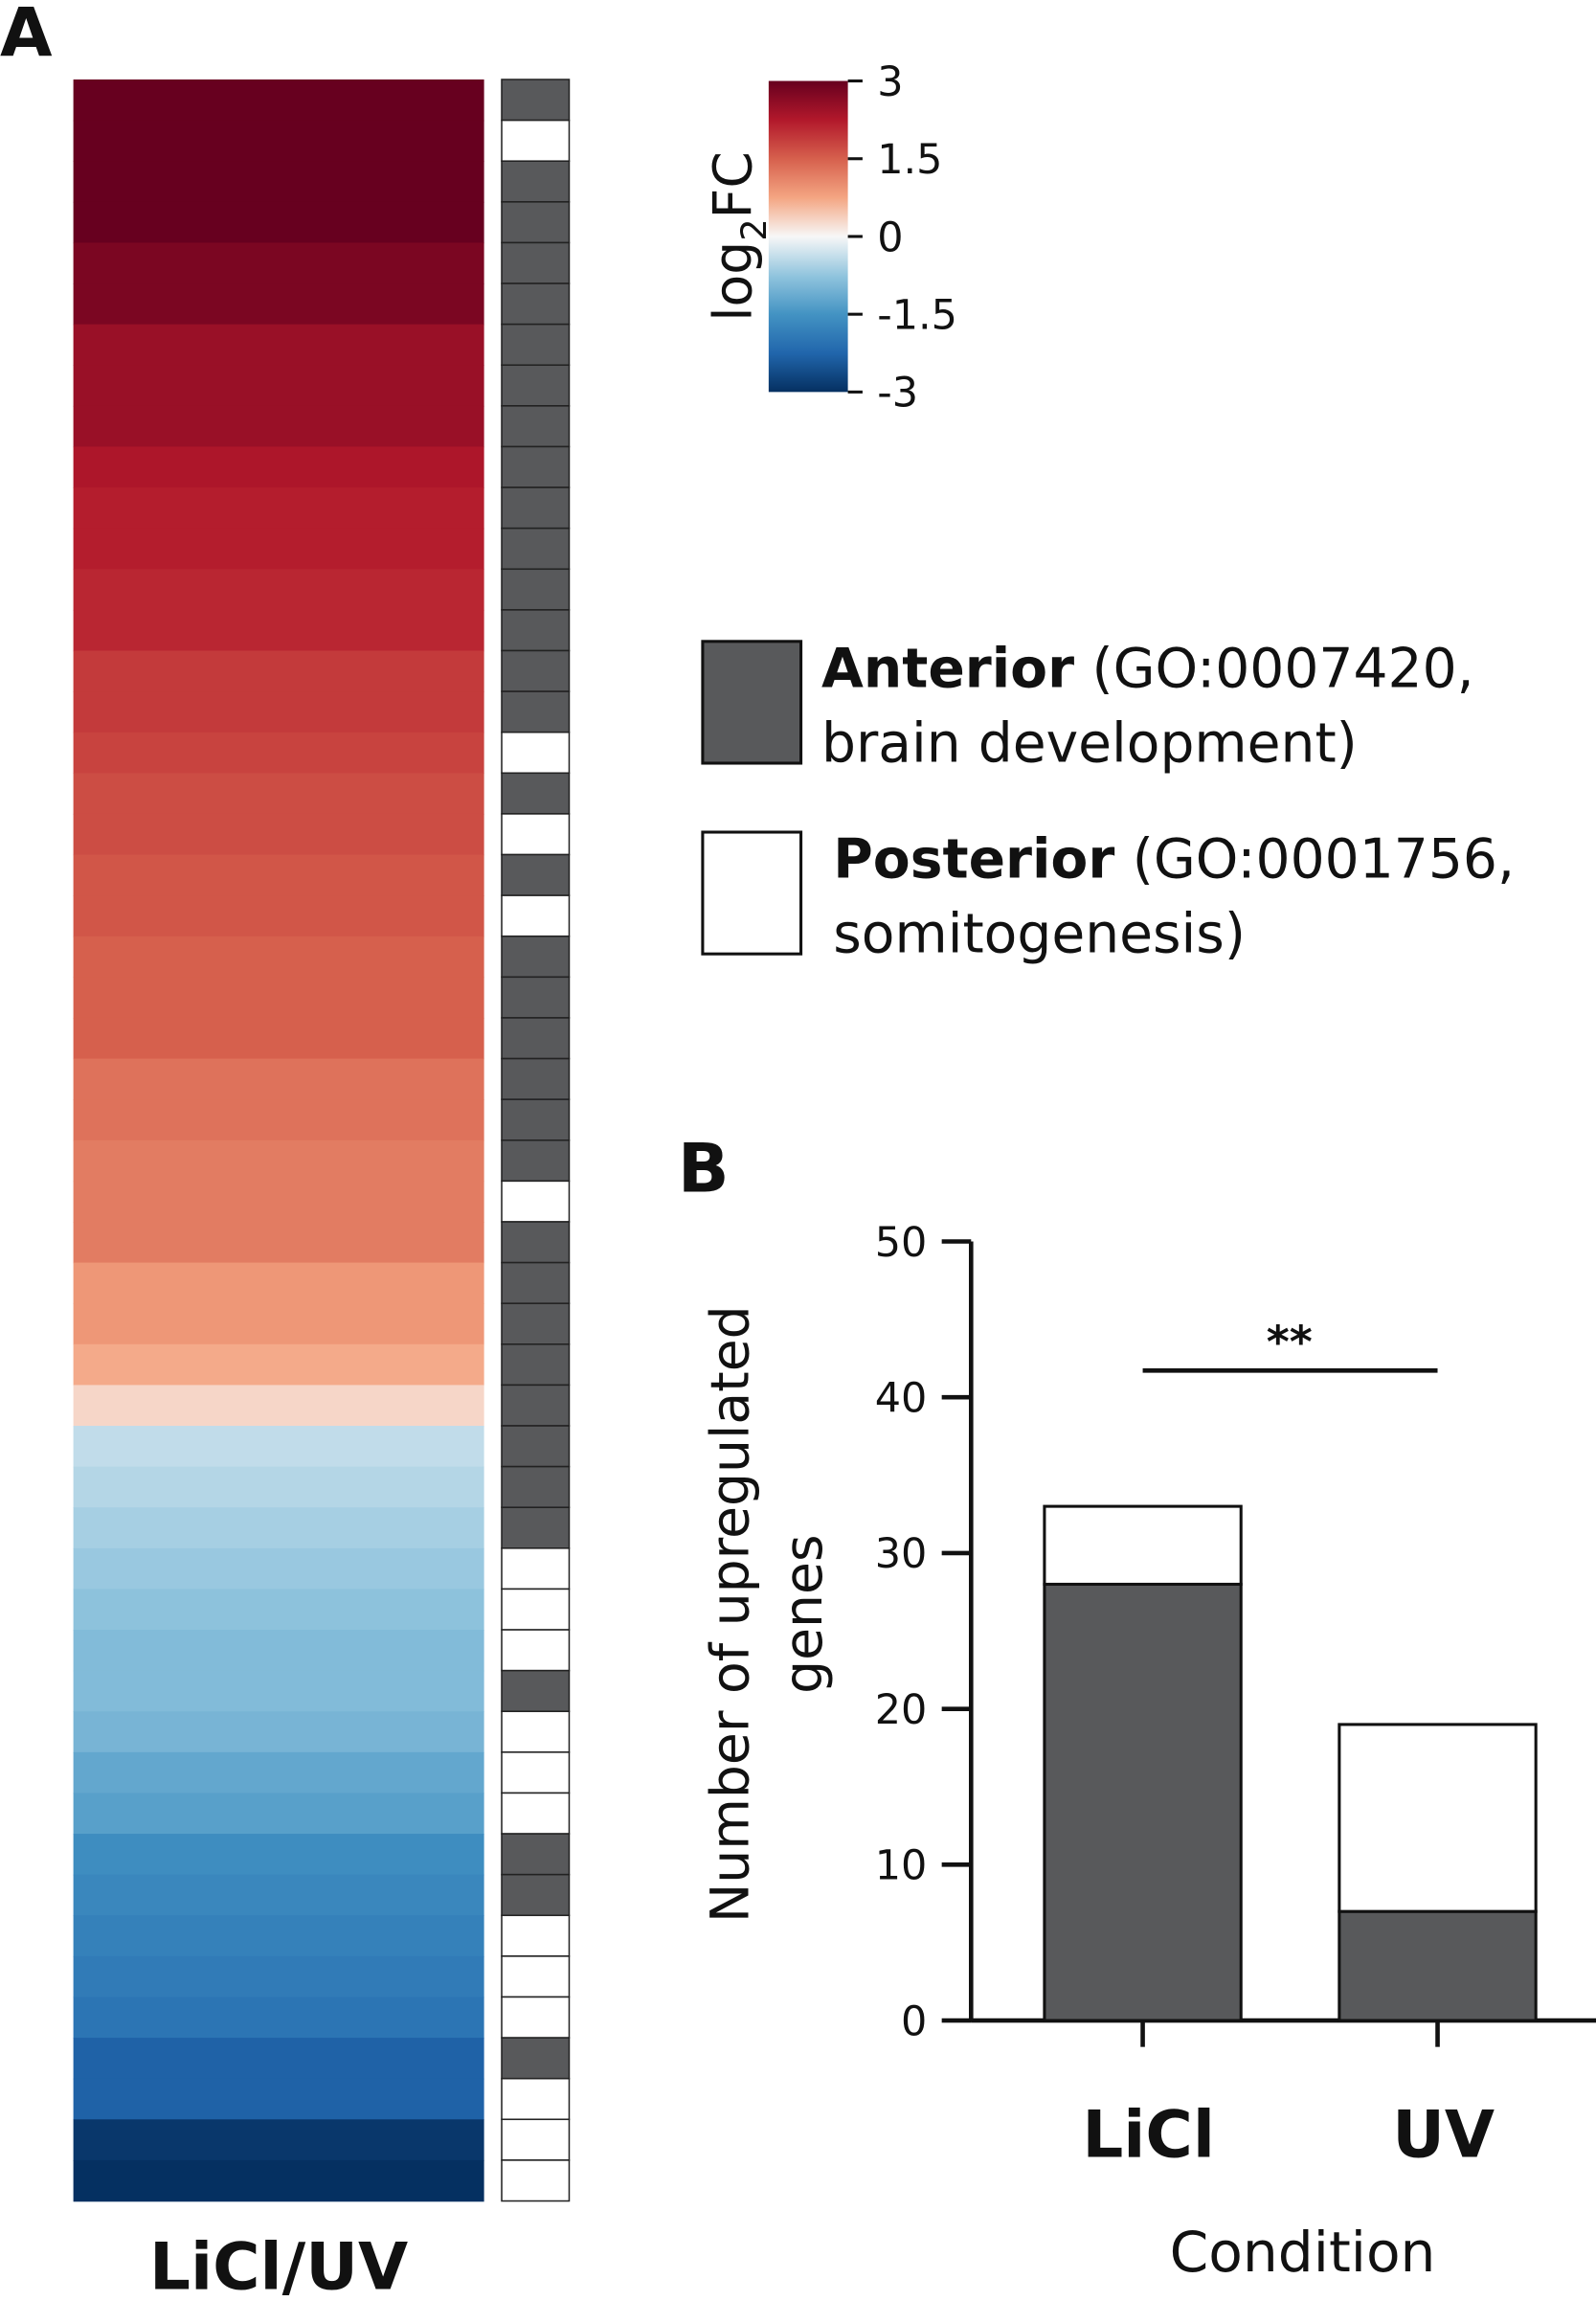 The height and width of the screenshot is (2301, 1596). Describe the element at coordinates (752, 702) in the screenshot. I see `legend-swatch` at that location.